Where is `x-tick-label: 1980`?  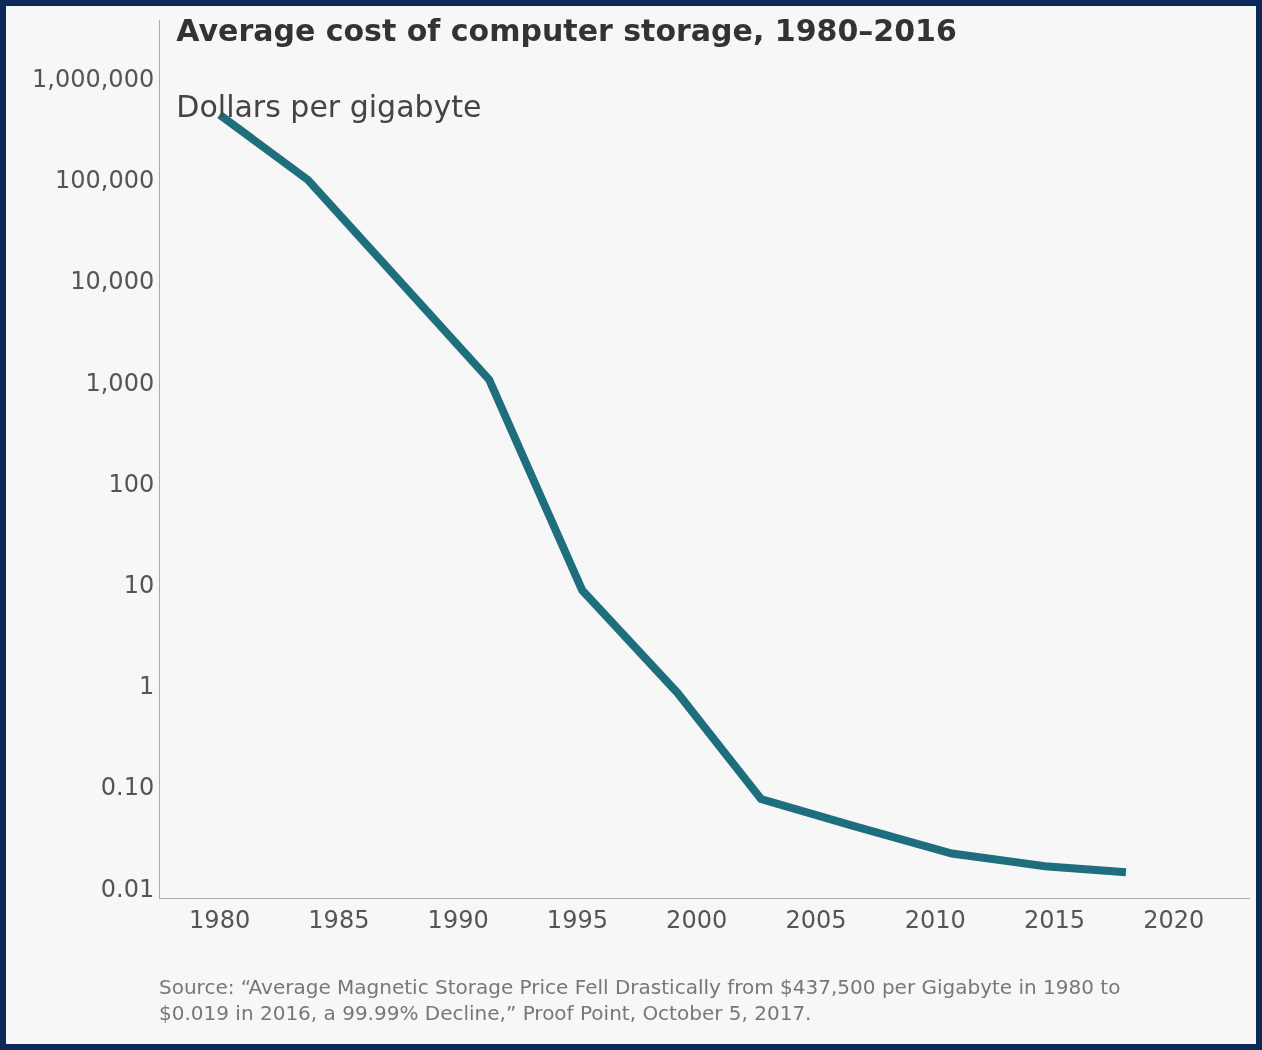
x-tick-label: 1980 is located at coordinates (220, 919).